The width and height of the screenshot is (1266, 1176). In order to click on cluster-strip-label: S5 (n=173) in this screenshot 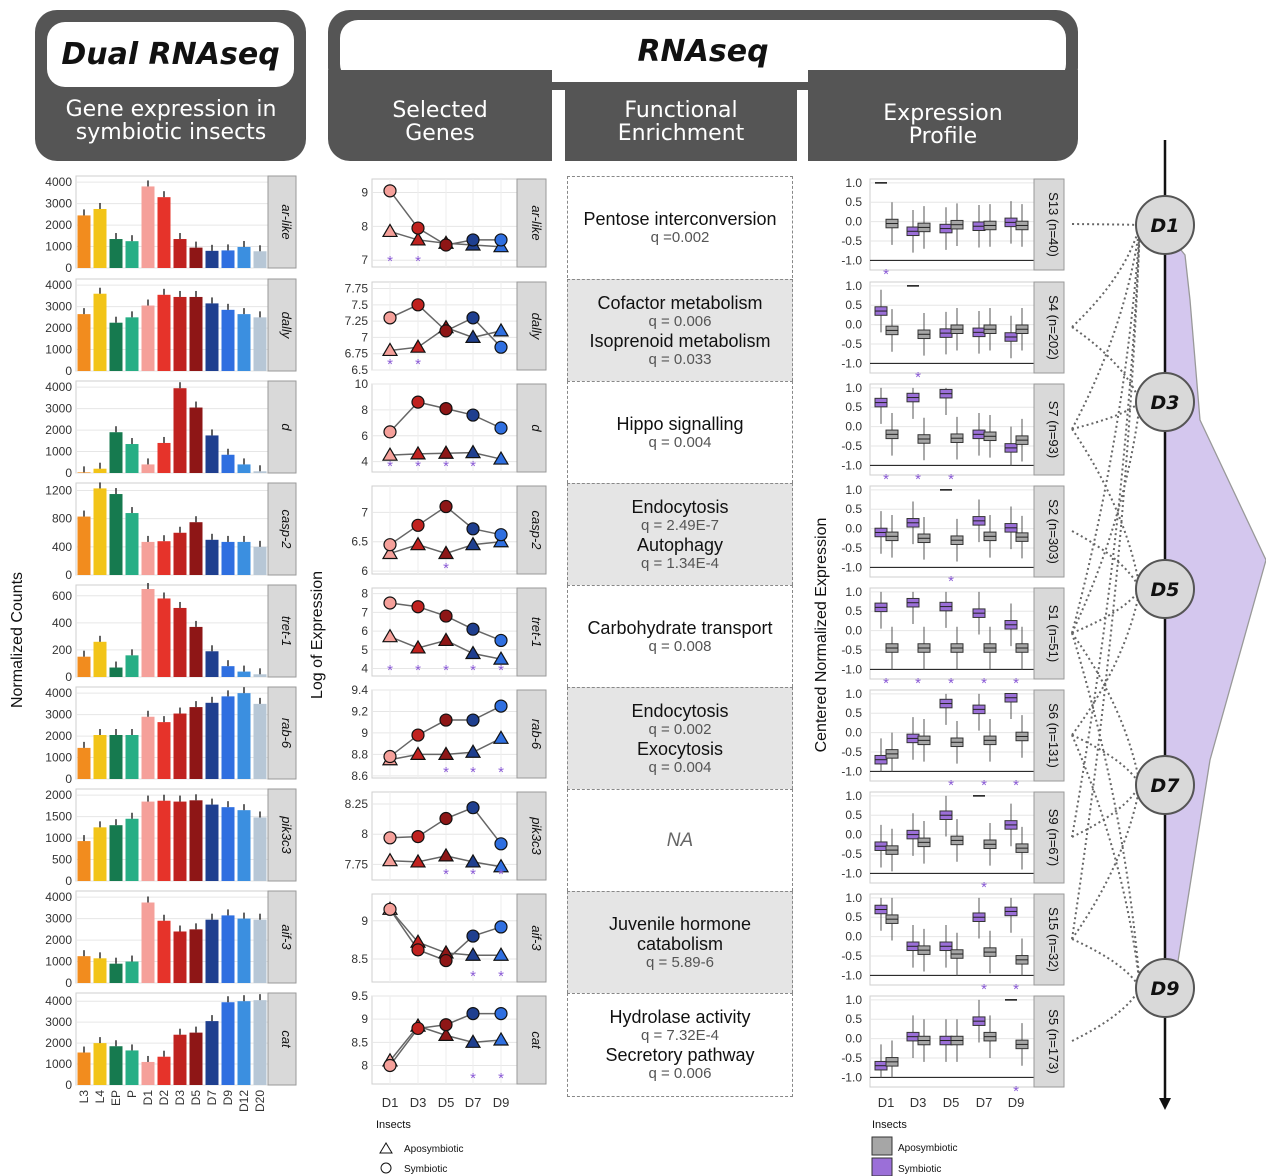, I will do `click(1053, 1041)`.